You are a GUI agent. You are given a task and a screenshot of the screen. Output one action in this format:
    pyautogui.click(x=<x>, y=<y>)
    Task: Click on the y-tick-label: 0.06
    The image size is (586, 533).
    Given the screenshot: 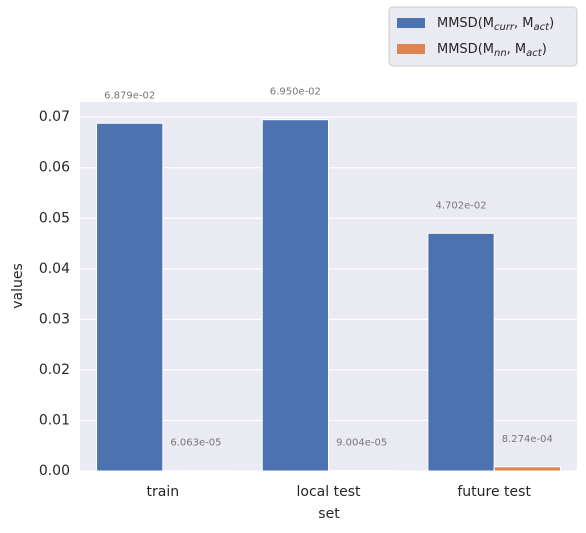 What is the action you would take?
    pyautogui.click(x=54, y=168)
    